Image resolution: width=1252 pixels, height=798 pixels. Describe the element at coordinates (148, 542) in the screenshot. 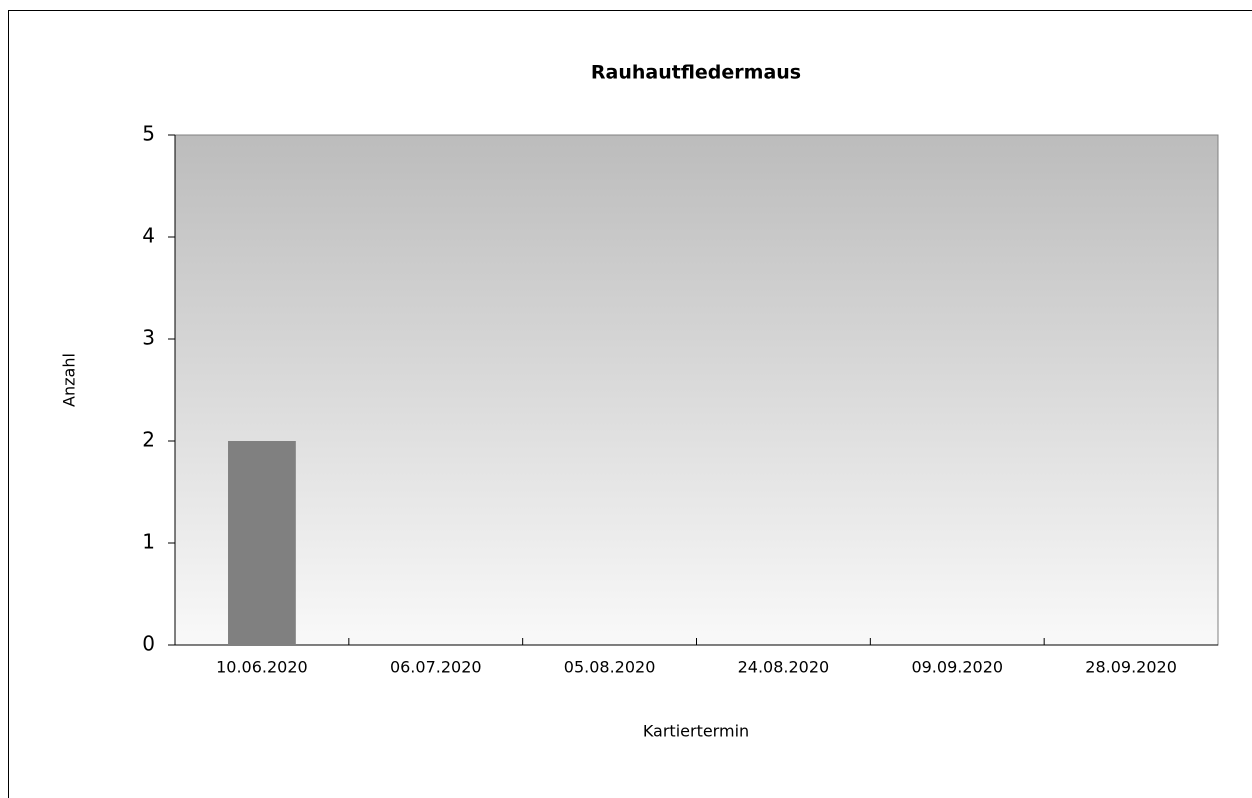

I see `y-tick-label: 1` at that location.